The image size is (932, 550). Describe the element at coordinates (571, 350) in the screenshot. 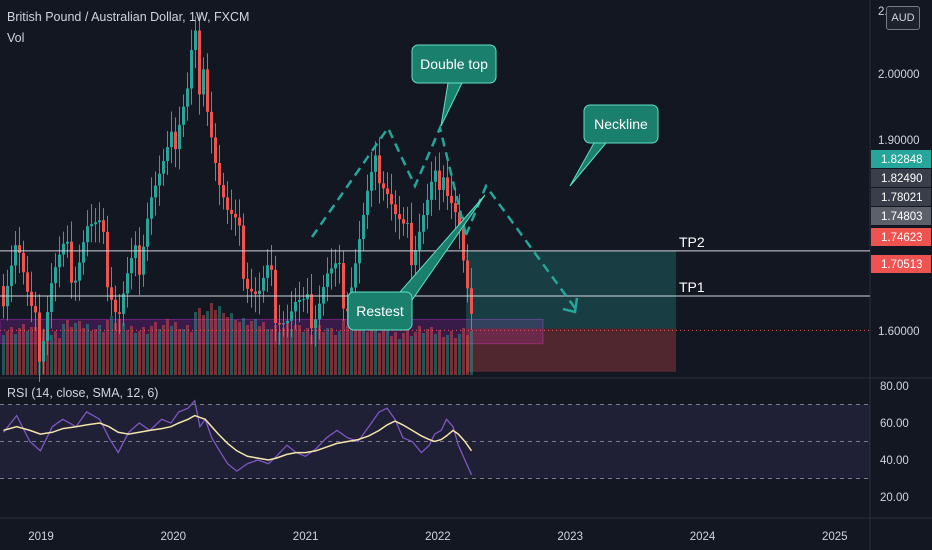

I see `stop-zone` at that location.